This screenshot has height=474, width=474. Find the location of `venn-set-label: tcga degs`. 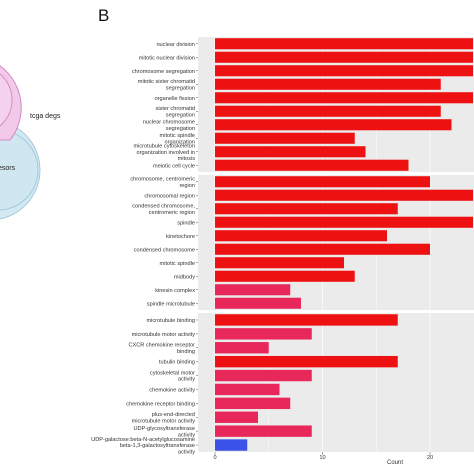

venn-set-label: tcga degs is located at coordinates (45, 116).